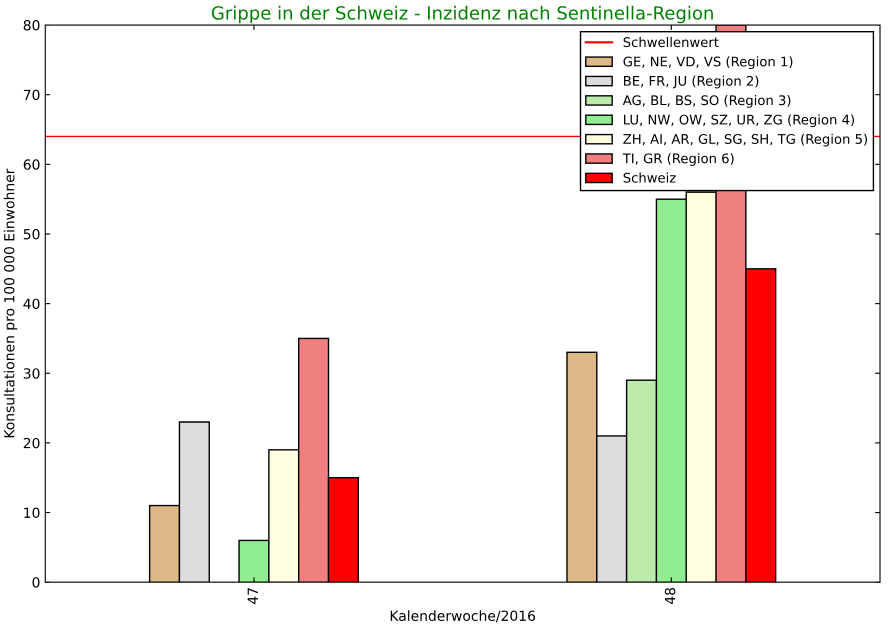 The height and width of the screenshot is (626, 888). What do you see at coordinates (707, 63) in the screenshot?
I see `legend-label: GE, NE, VD, VS (Region 1)` at bounding box center [707, 63].